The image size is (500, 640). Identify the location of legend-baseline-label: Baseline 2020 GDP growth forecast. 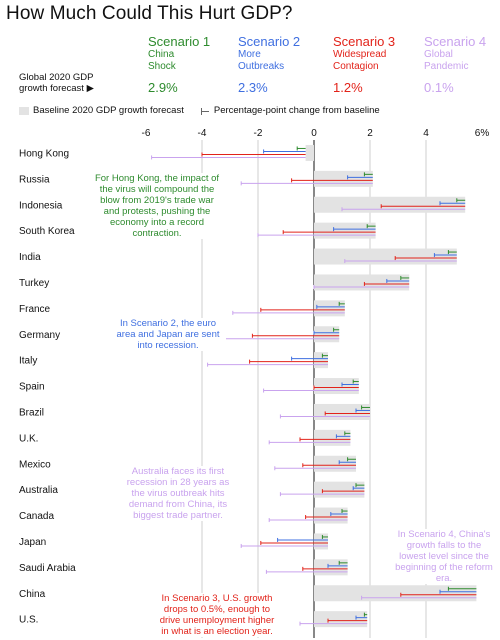
(108, 110).